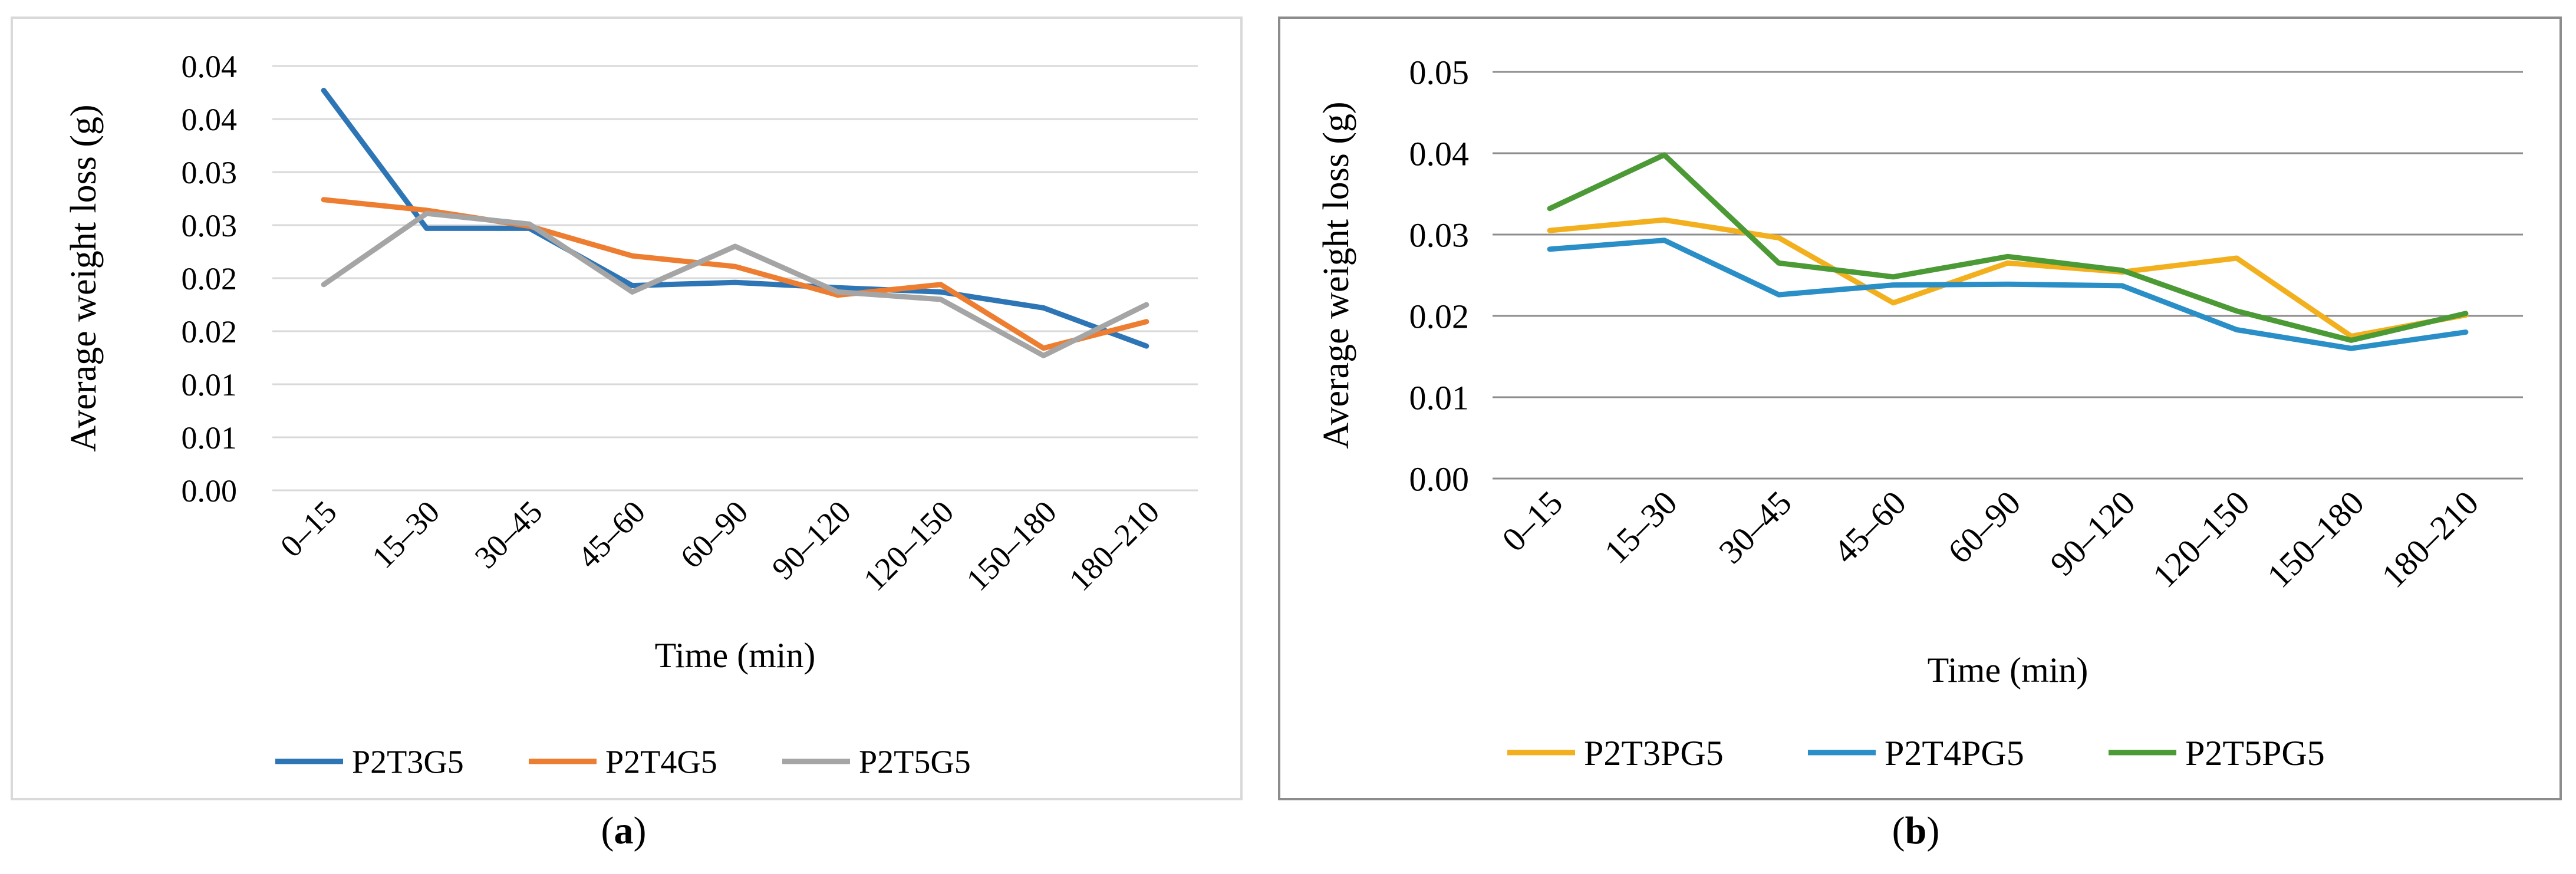 The image size is (2576, 874). Describe the element at coordinates (508, 534) in the screenshot. I see `chart-a-xtick-label: 30–45` at that location.